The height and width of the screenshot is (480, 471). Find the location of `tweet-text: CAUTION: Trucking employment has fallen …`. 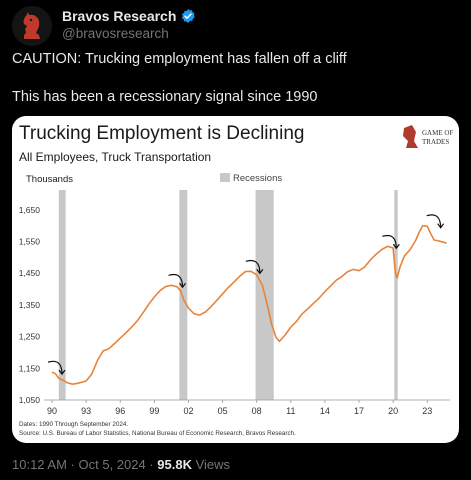

tweet-text: CAUTION: Trucking employment has fallen … is located at coordinates (235, 78).